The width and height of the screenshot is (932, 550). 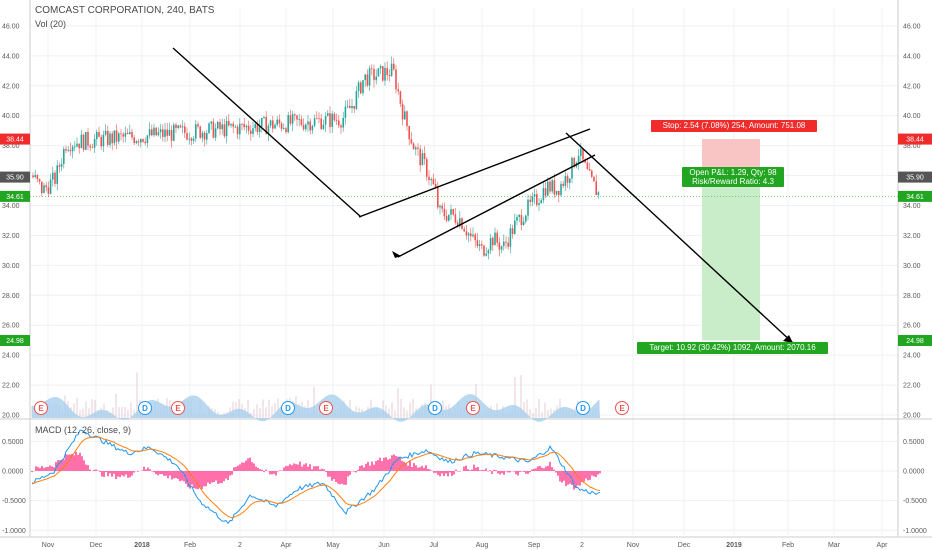 I want to click on macd-tick-label-left: 0.5000, so click(x=13, y=442).